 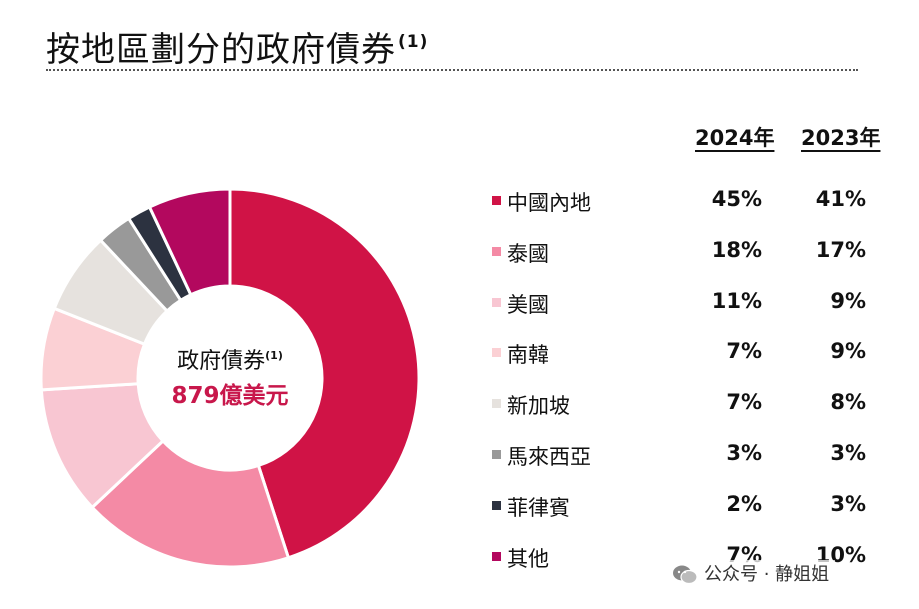 What do you see at coordinates (459, 202) in the screenshot?
I see `legend-row: 中國內地 45% 41%` at bounding box center [459, 202].